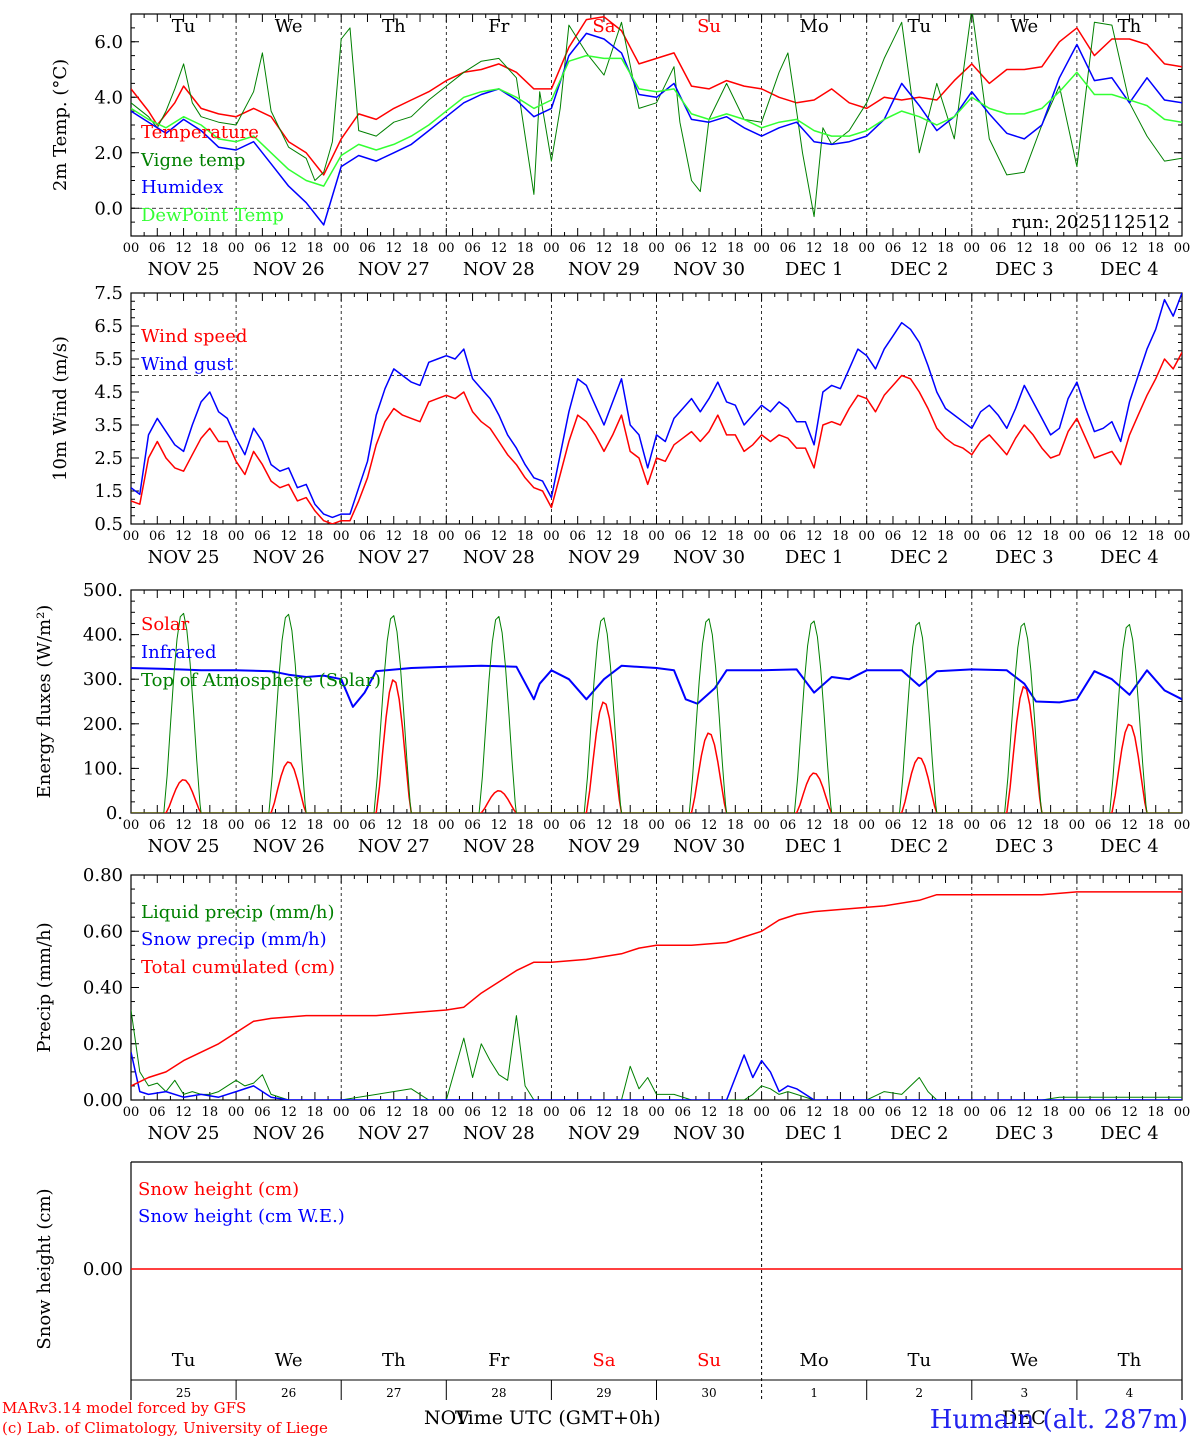  What do you see at coordinates (241, 1216) in the screenshot?
I see `legend-entry: Snow height (cm W.E.)` at bounding box center [241, 1216].